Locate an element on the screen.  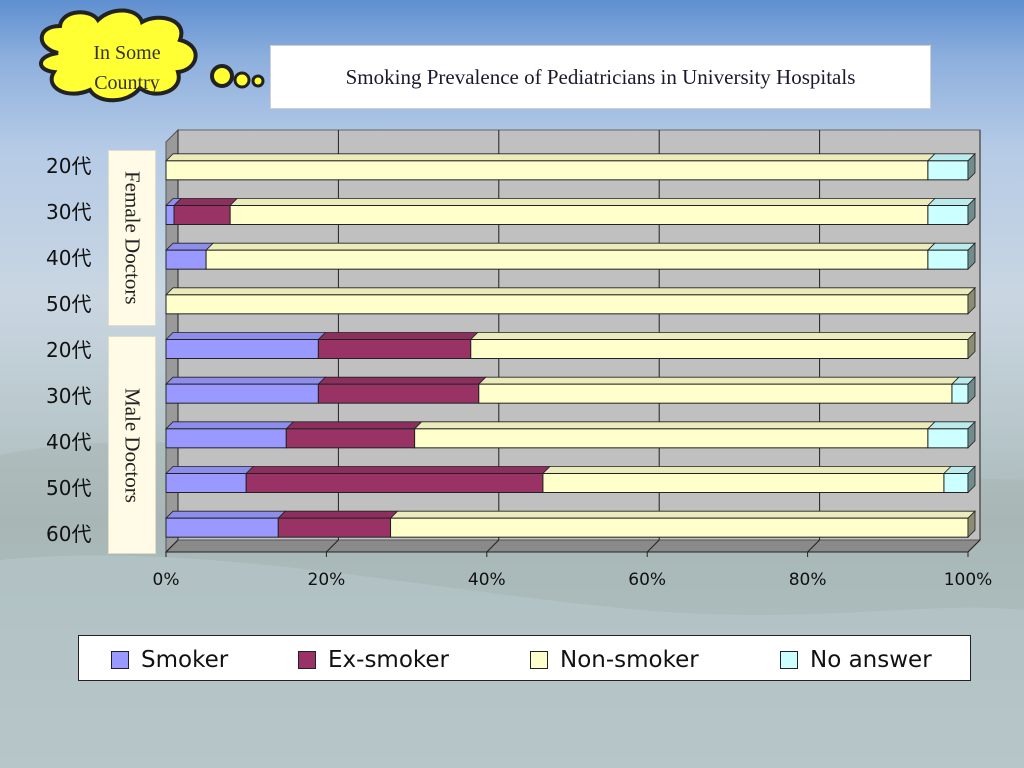
male-group-box: Male Doctors is located at coordinates (132, 445).